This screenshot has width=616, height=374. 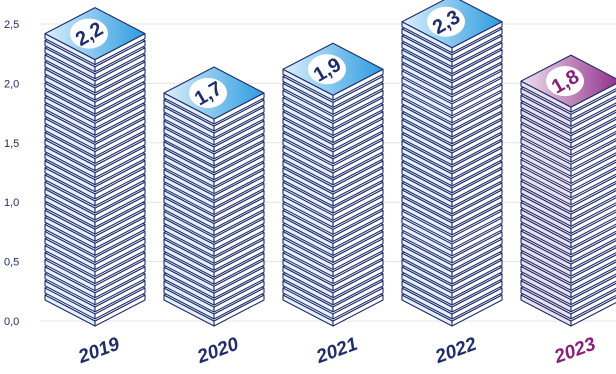 I want to click on x-tick-label: 2021, so click(x=337, y=351).